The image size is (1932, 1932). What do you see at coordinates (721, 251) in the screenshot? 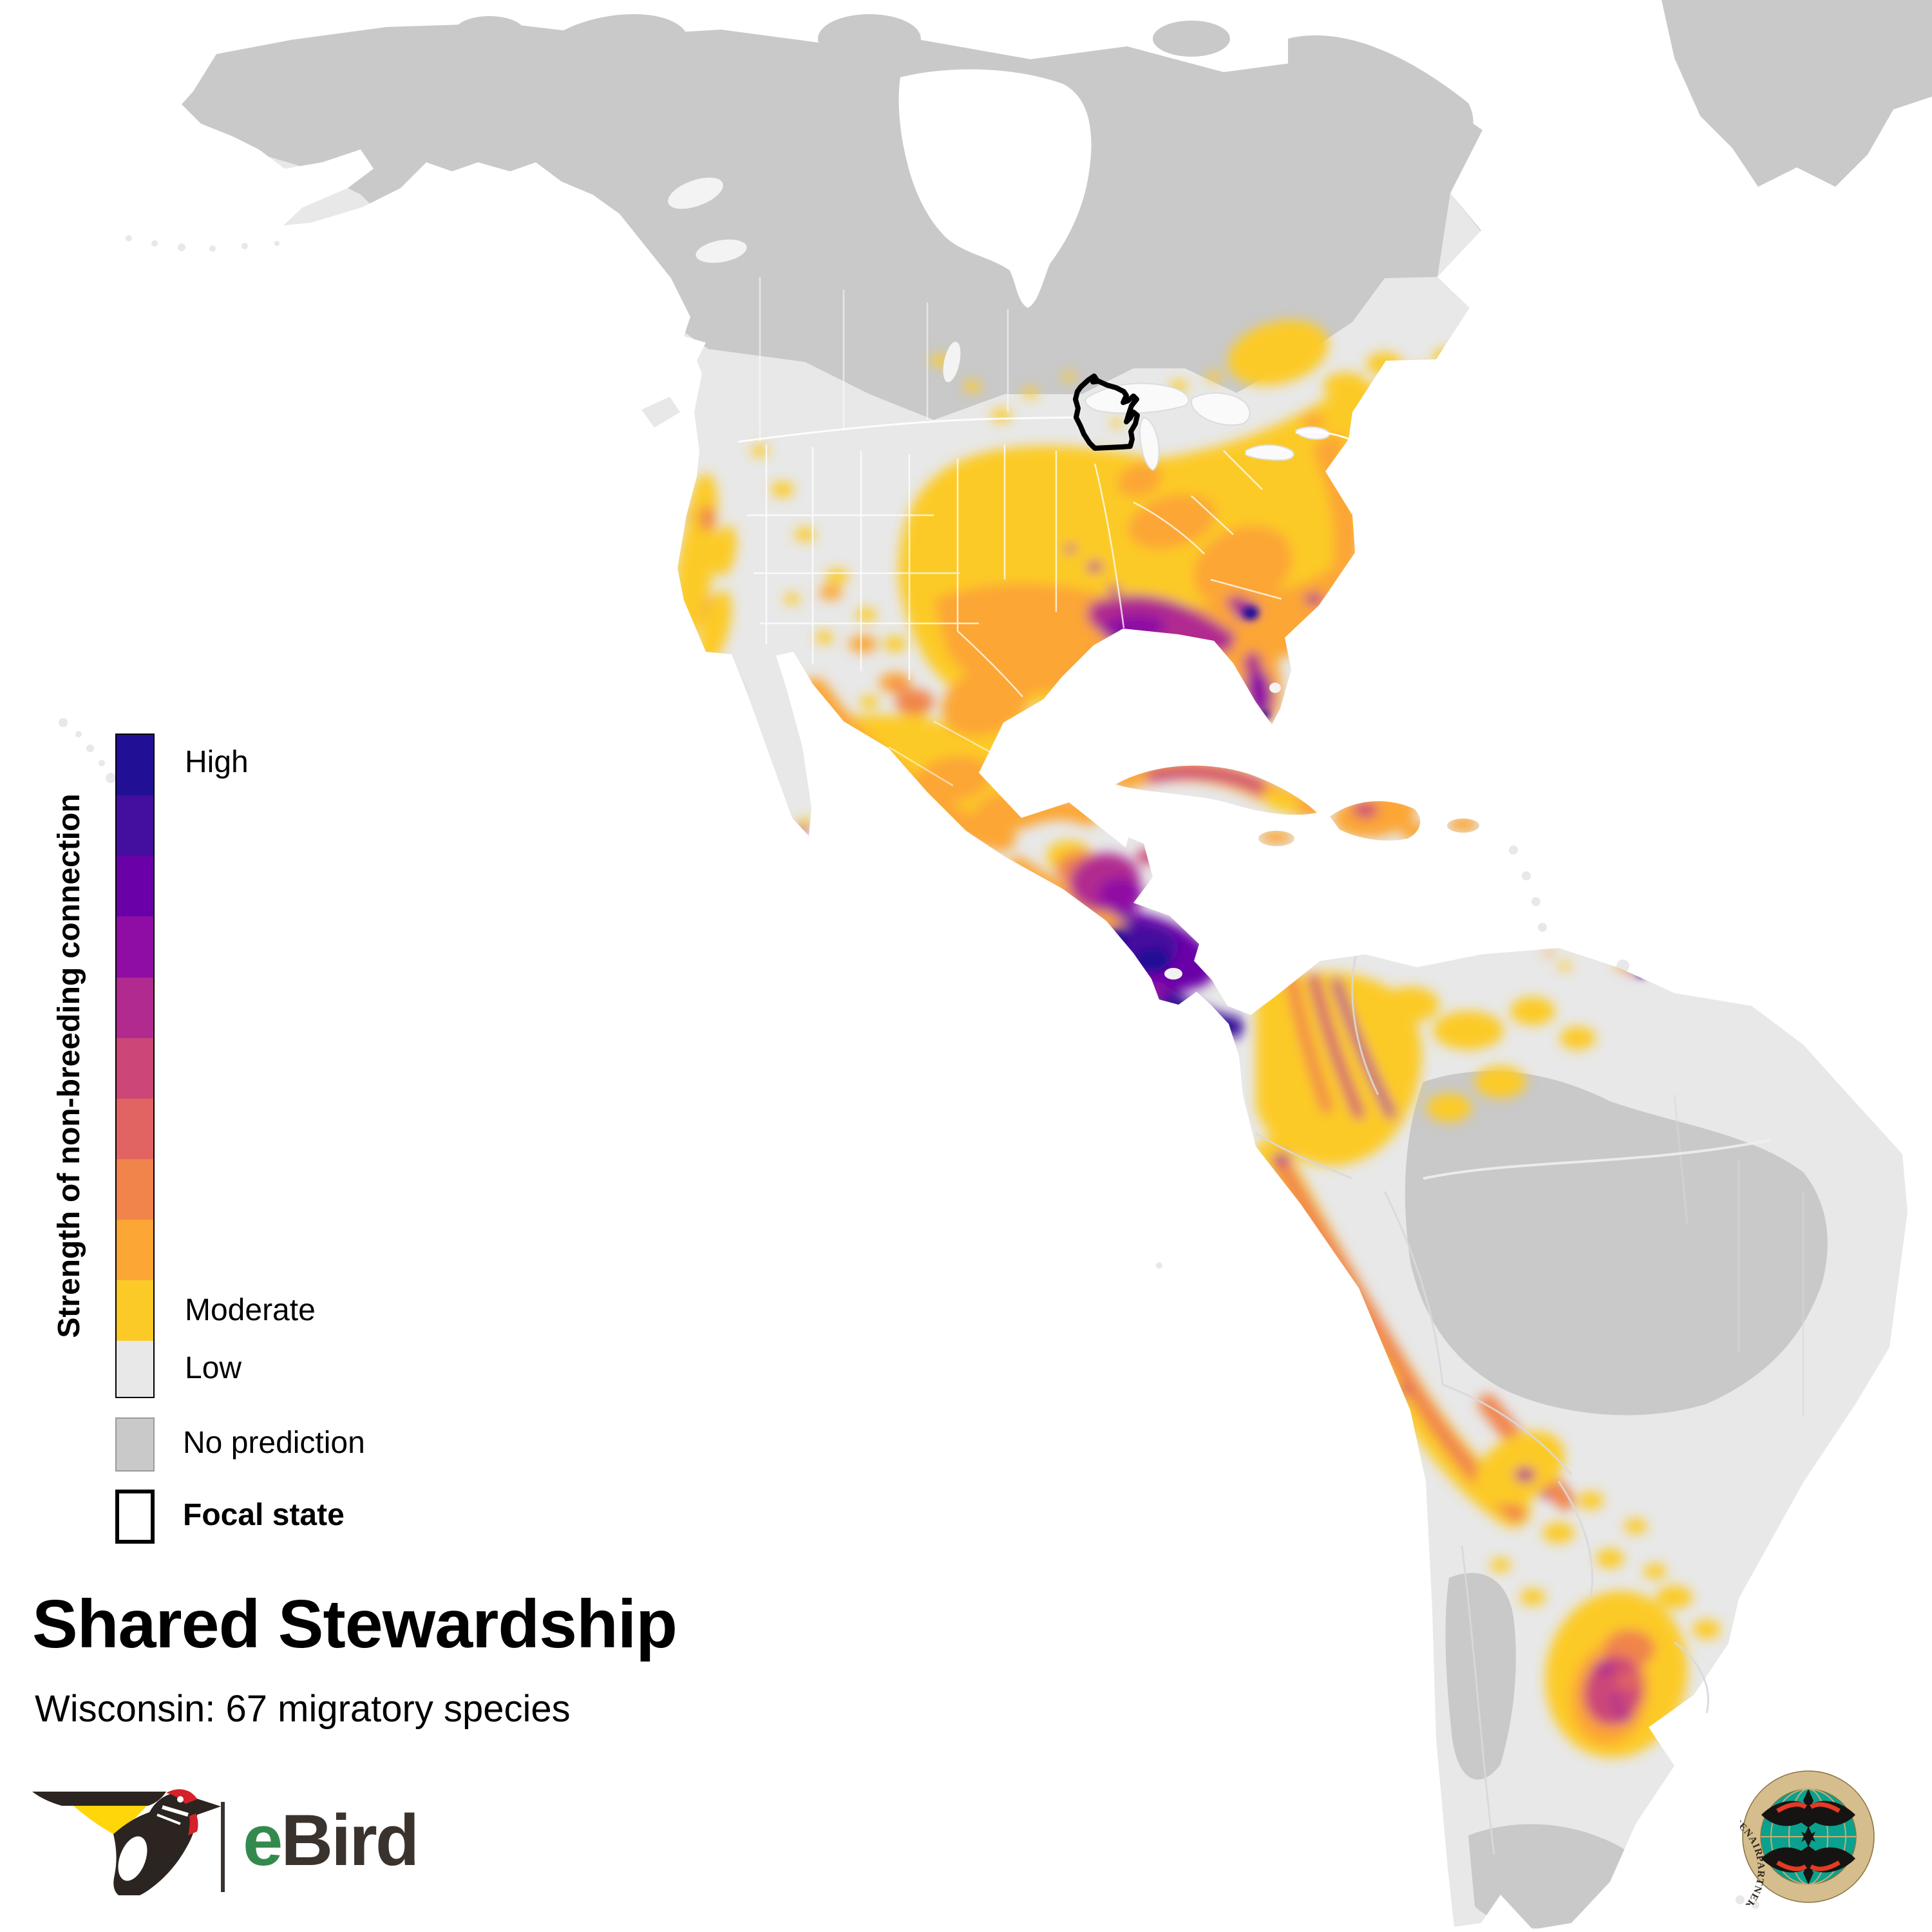
I see `great-bear-lake` at bounding box center [721, 251].